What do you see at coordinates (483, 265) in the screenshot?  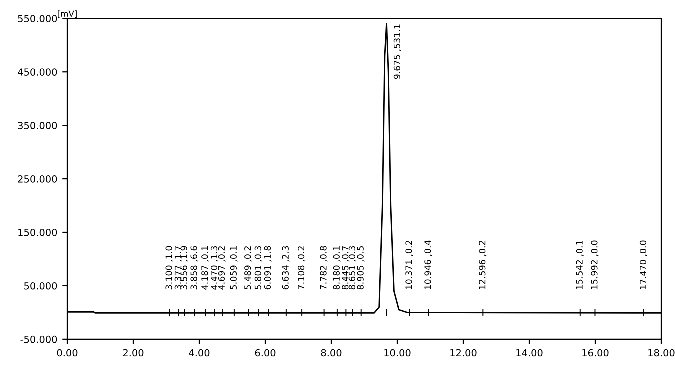 I see `annotation: 12.596 ,0.2` at bounding box center [483, 265].